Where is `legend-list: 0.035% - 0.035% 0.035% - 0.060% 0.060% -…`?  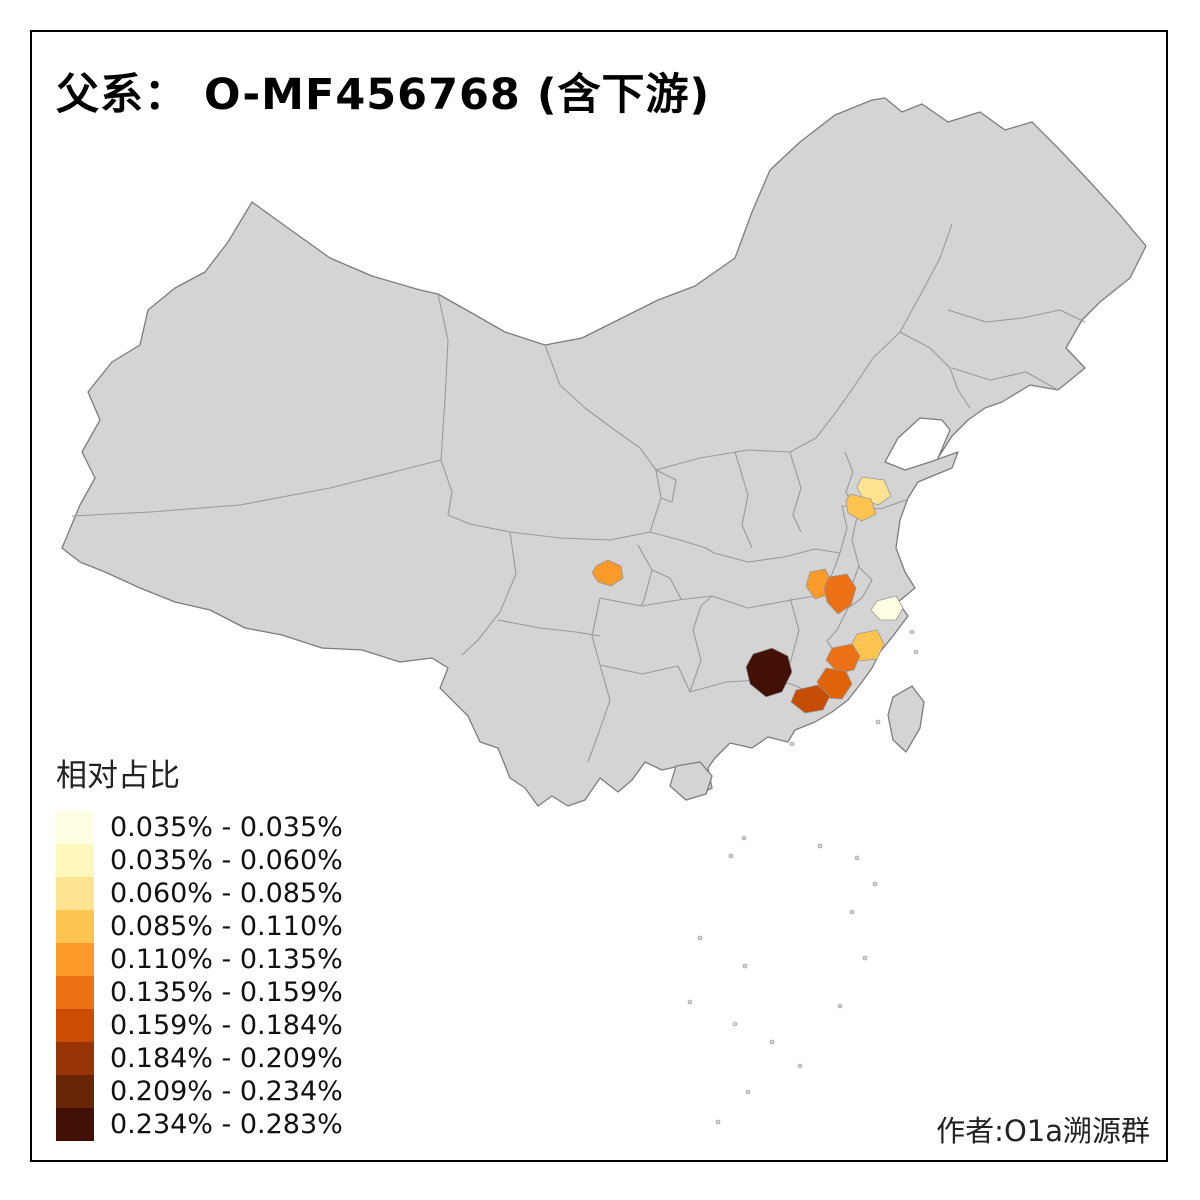
legend-list: 0.035% - 0.035% 0.035% - 0.060% 0.060% -… is located at coordinates (199, 976).